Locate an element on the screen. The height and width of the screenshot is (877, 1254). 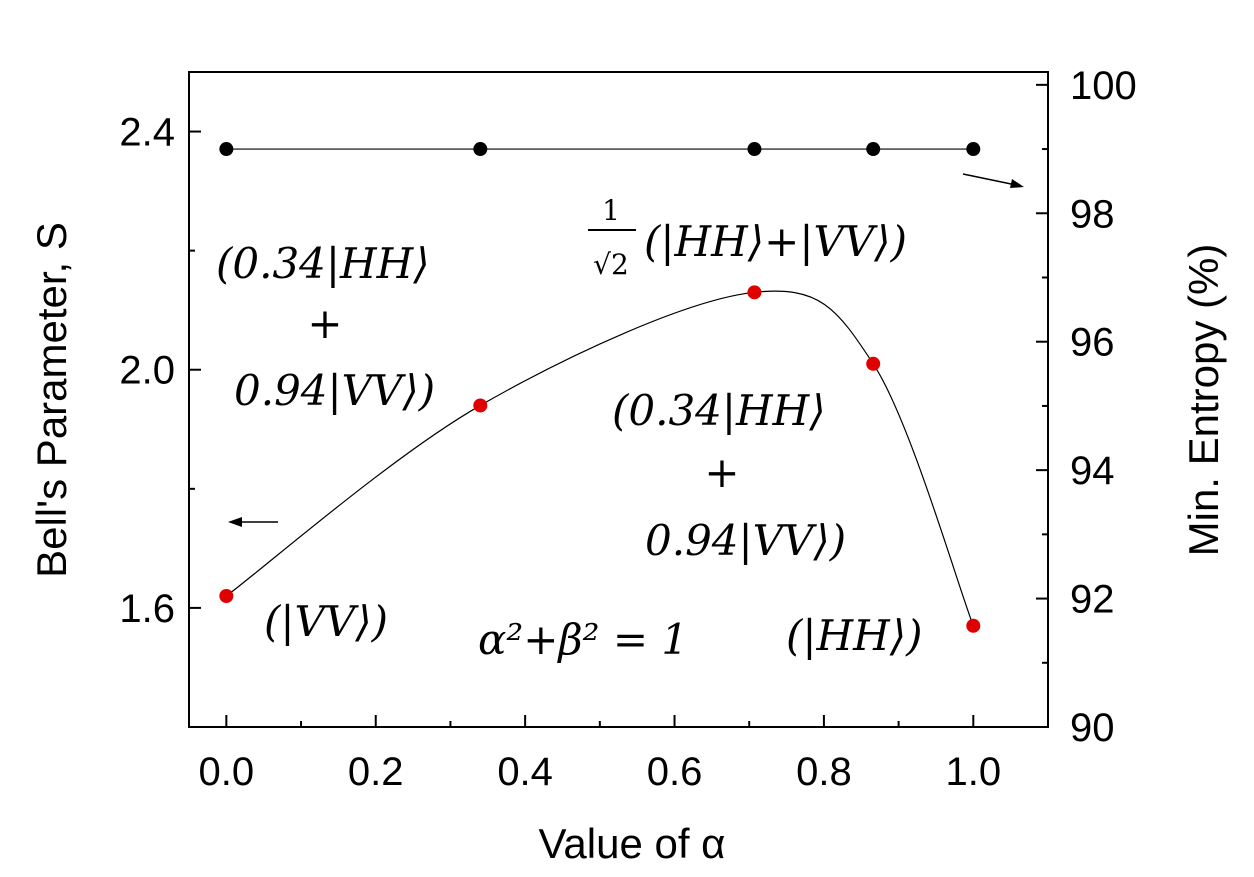
right-tick-label: 100 is located at coordinates (1103, 86).